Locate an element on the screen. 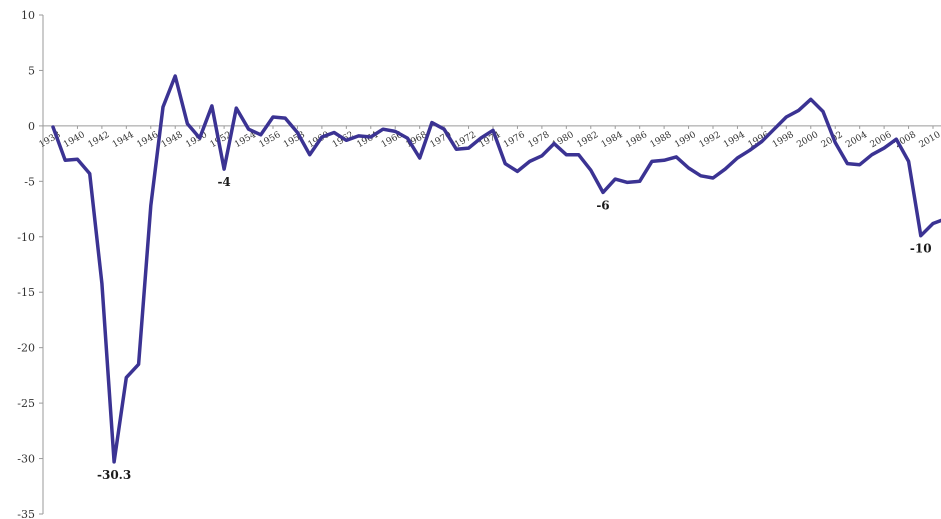 This screenshot has height=519, width=941. y-tick-label: 10 is located at coordinates (28, 15).